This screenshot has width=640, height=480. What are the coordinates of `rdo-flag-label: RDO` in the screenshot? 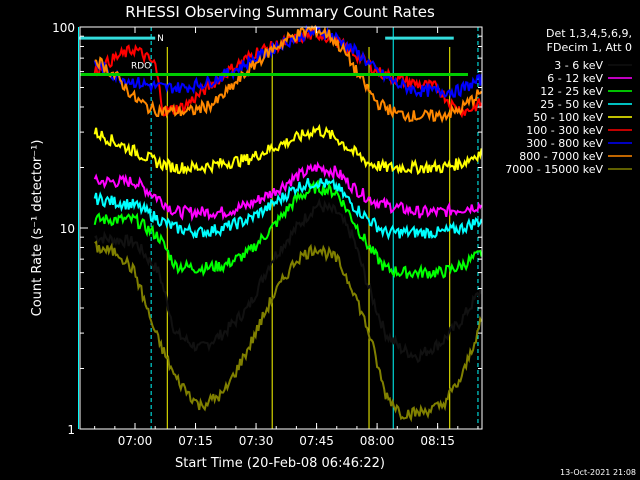 It's located at (141, 67).